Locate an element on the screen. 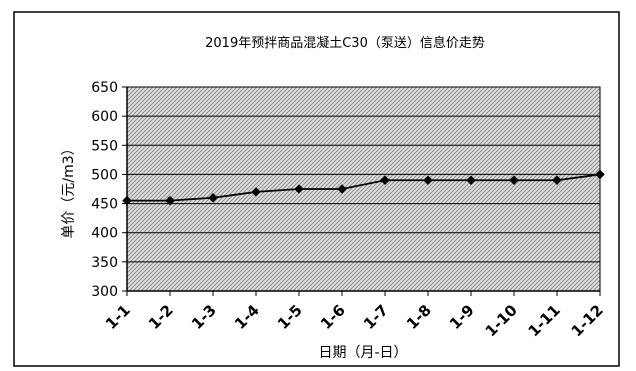 The image size is (636, 371). y-tick-label: 600 is located at coordinates (104, 117).